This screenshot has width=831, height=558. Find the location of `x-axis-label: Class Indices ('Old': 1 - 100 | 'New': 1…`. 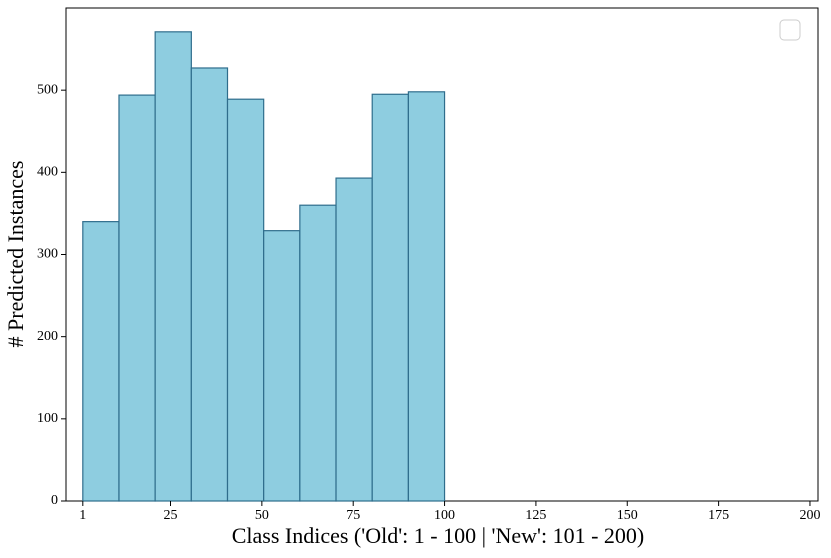

x-axis-label: Class Indices ('Old': 1 - 100 | 'New': 1… is located at coordinates (438, 535).